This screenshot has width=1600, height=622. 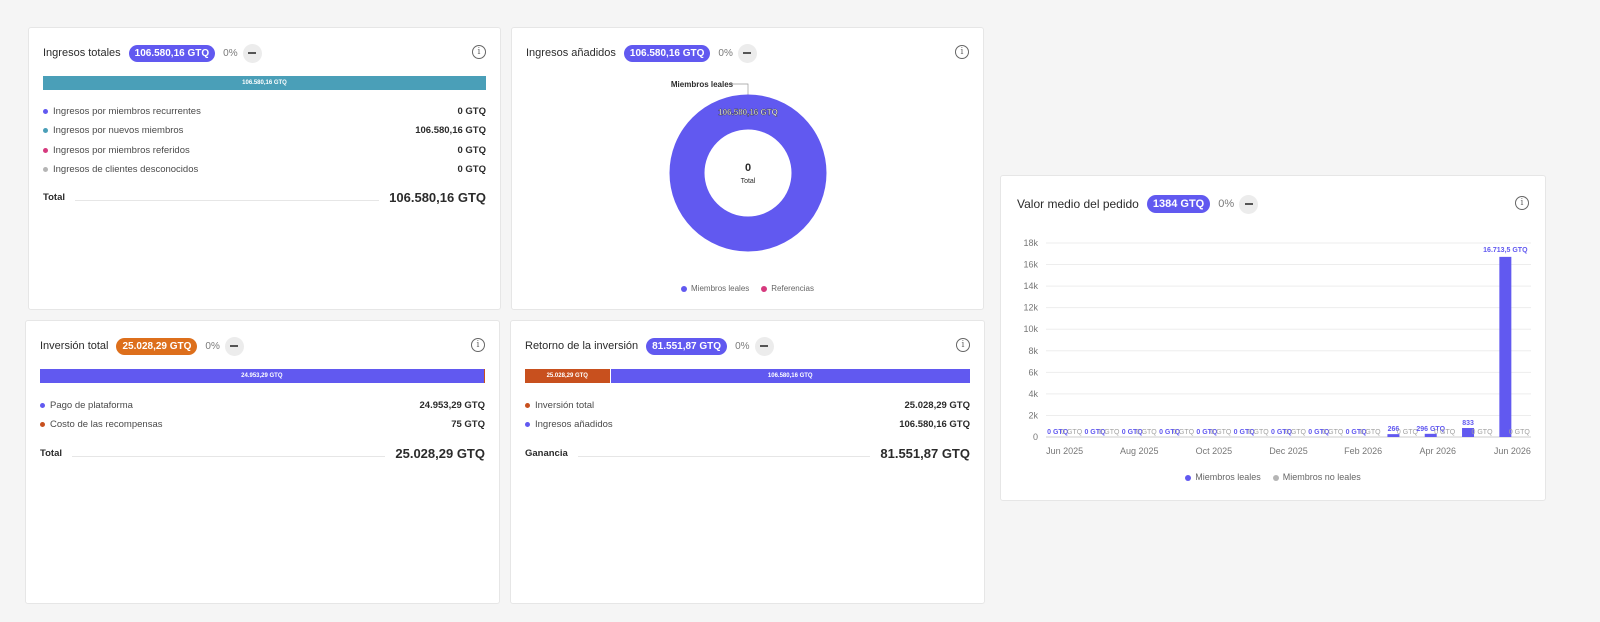 I want to click on item-label: Ingresos por nuevos miembros, so click(x=118, y=130).